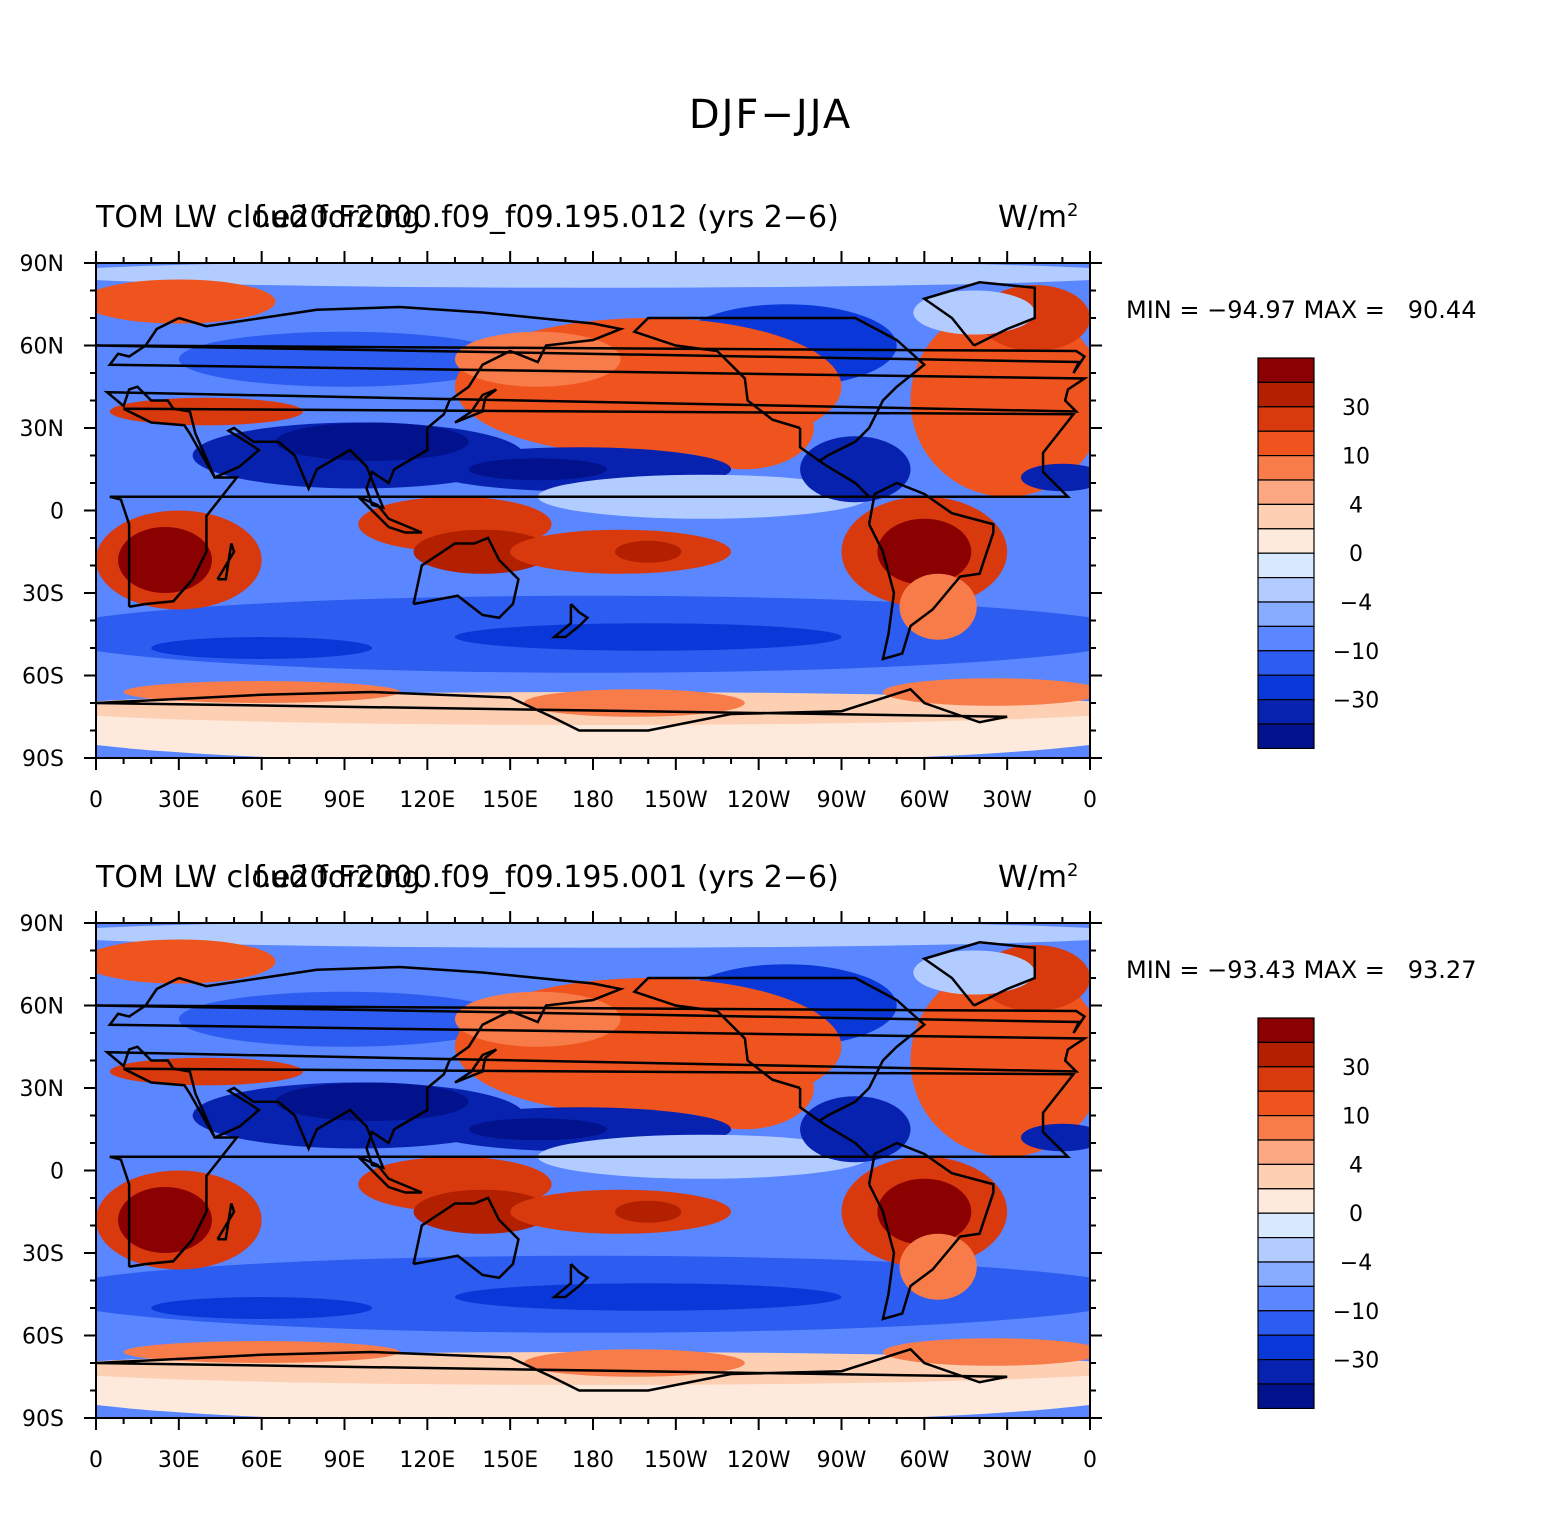 The width and height of the screenshot is (1541, 1538). I want to click on lon-tick-label: 180, so click(593, 800).